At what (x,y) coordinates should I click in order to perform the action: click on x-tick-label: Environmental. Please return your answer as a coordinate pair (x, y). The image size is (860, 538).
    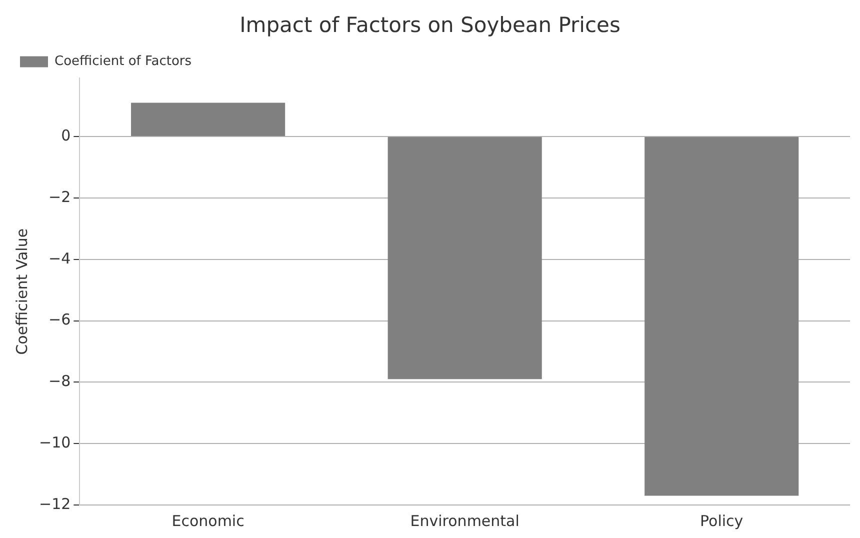
    Looking at the image, I should click on (465, 521).